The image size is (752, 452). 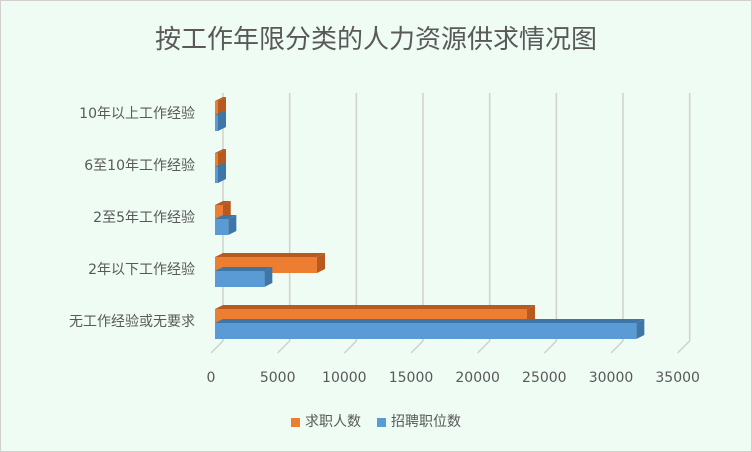 I want to click on x-tick-label: 20000, so click(x=477, y=378).